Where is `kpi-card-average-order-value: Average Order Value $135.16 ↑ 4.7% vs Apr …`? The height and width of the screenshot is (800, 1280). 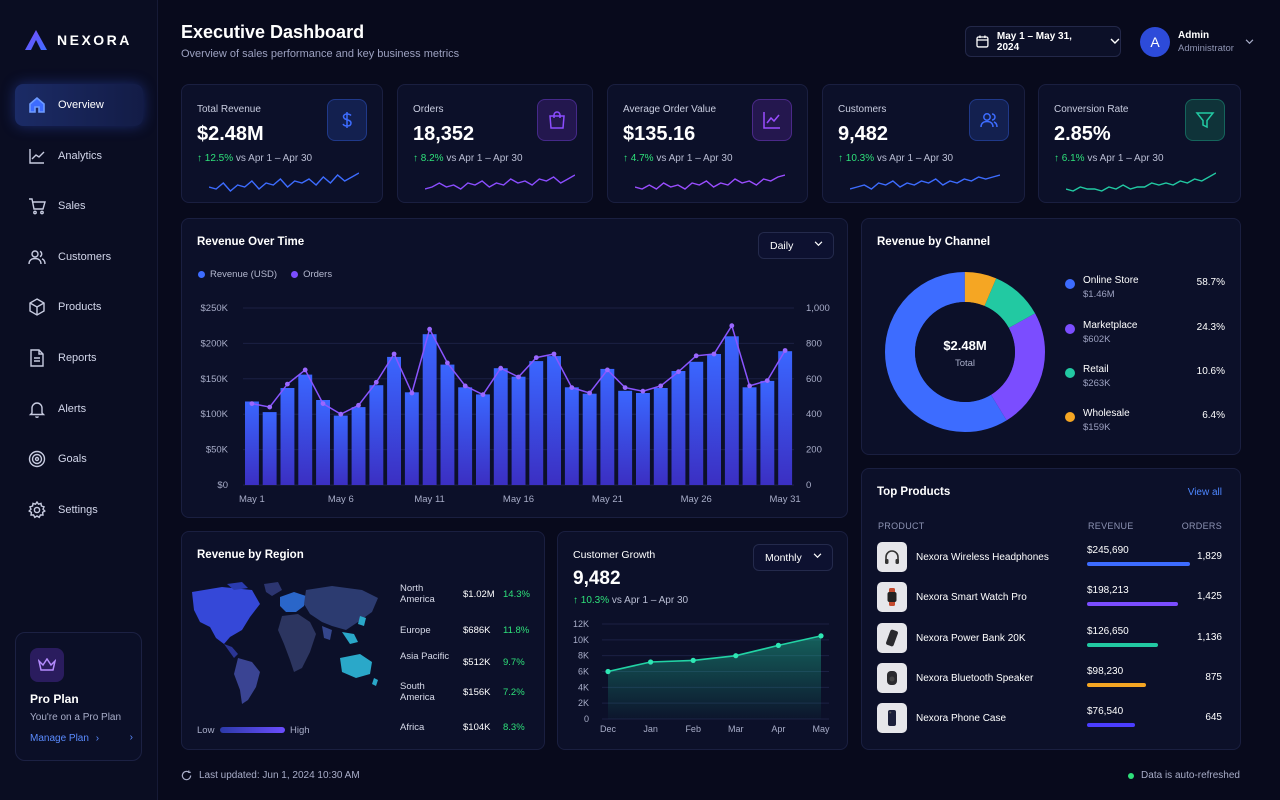
kpi-card-average-order-value: Average Order Value $135.16 ↑ 4.7% vs Apr … is located at coordinates (707, 143).